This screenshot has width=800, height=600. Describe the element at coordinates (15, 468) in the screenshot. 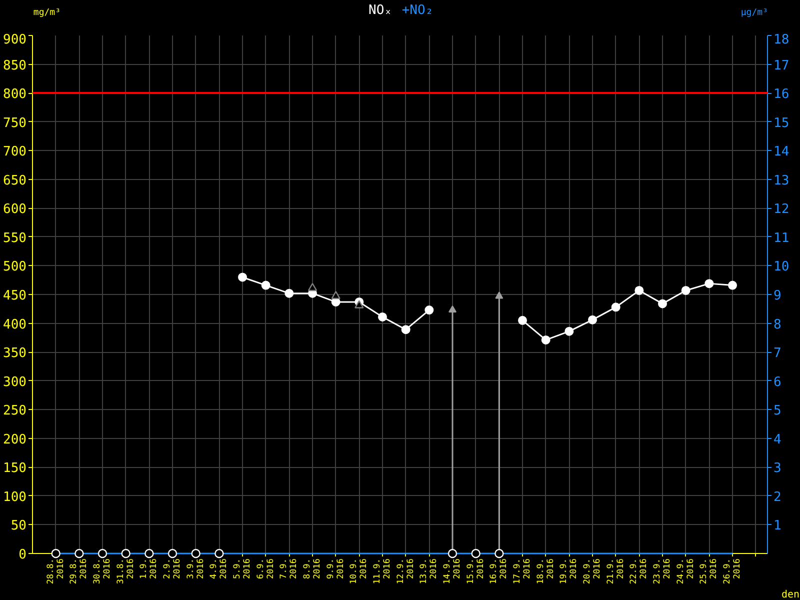

I see `y-tick-label: 150` at that location.